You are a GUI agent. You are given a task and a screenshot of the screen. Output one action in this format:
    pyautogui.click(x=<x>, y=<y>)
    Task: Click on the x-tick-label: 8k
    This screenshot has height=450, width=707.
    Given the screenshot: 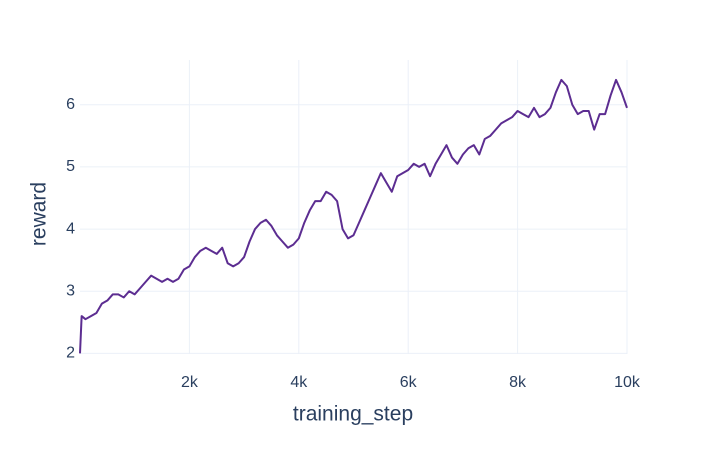 What is the action you would take?
    pyautogui.click(x=518, y=382)
    